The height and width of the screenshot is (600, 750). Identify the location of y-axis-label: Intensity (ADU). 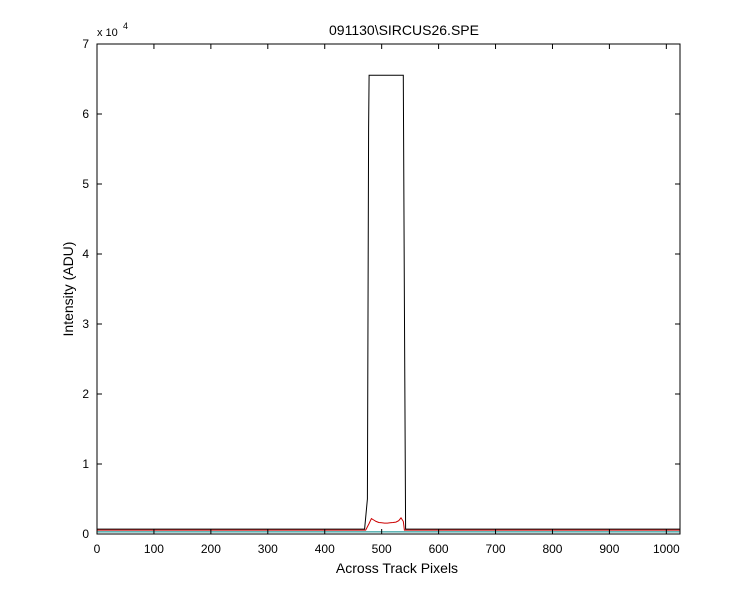
(68, 289).